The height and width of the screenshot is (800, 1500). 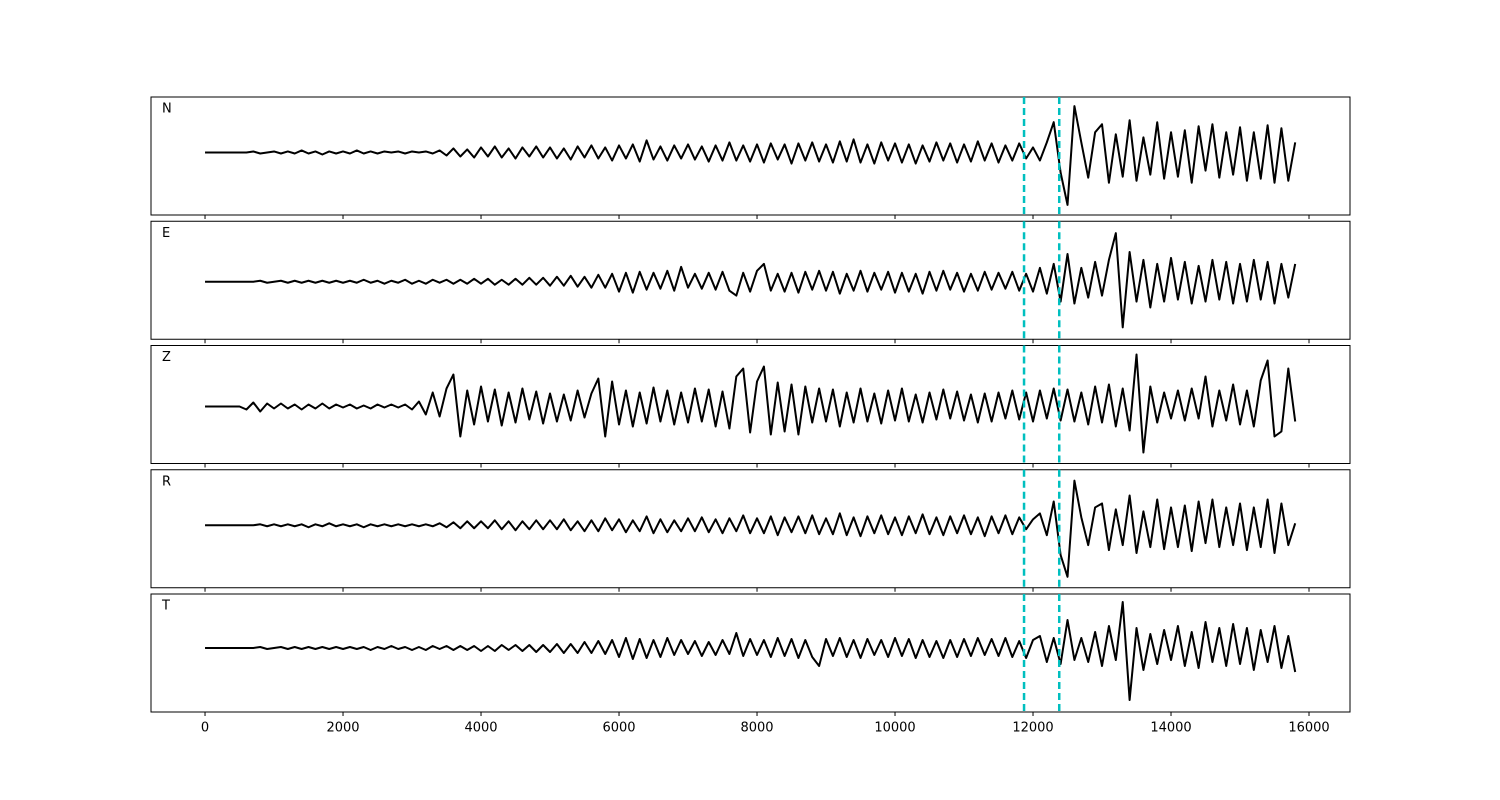 I want to click on panel-label: R, so click(x=166, y=481).